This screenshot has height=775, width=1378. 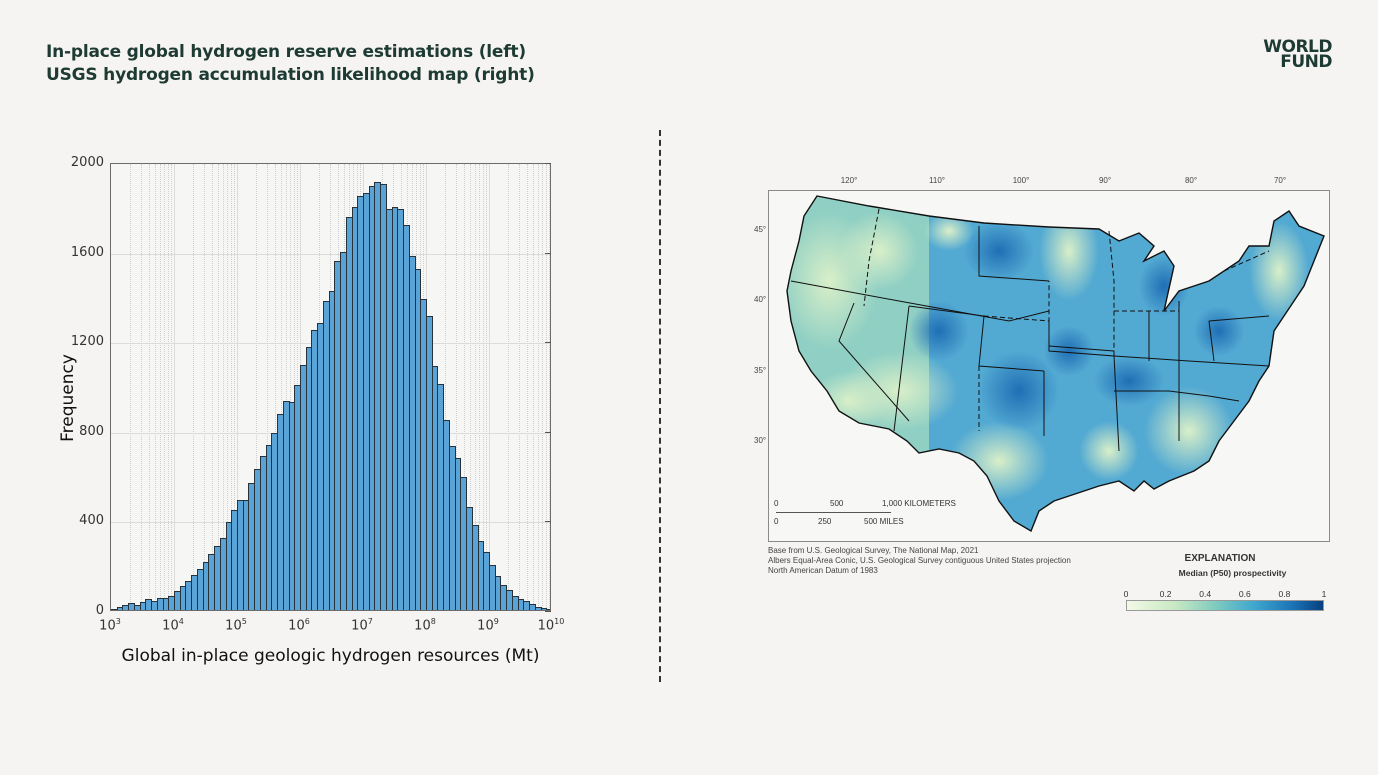 I want to click on horizontal-grid-line, so click(x=330, y=254).